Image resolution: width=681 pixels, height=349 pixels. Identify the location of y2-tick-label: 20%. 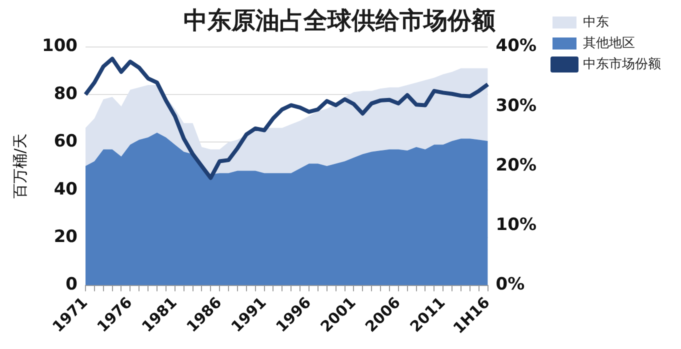
(516, 165).